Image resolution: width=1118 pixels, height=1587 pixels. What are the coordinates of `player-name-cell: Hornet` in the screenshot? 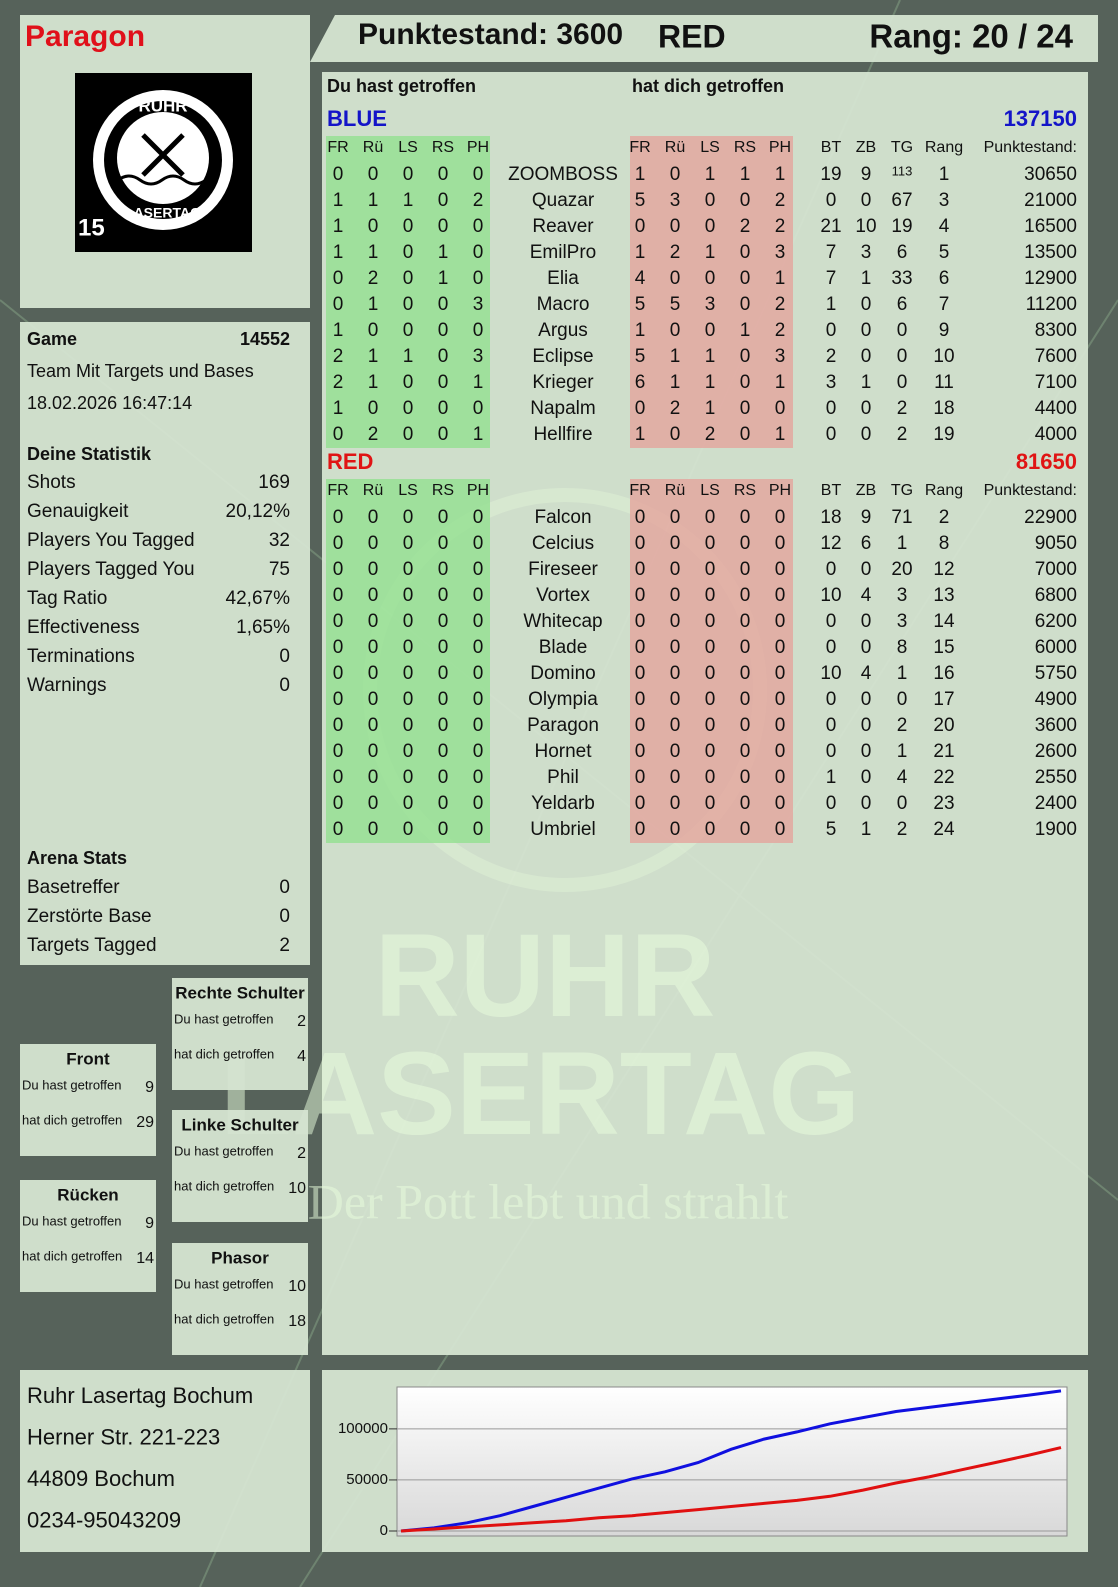 It's located at (563, 751).